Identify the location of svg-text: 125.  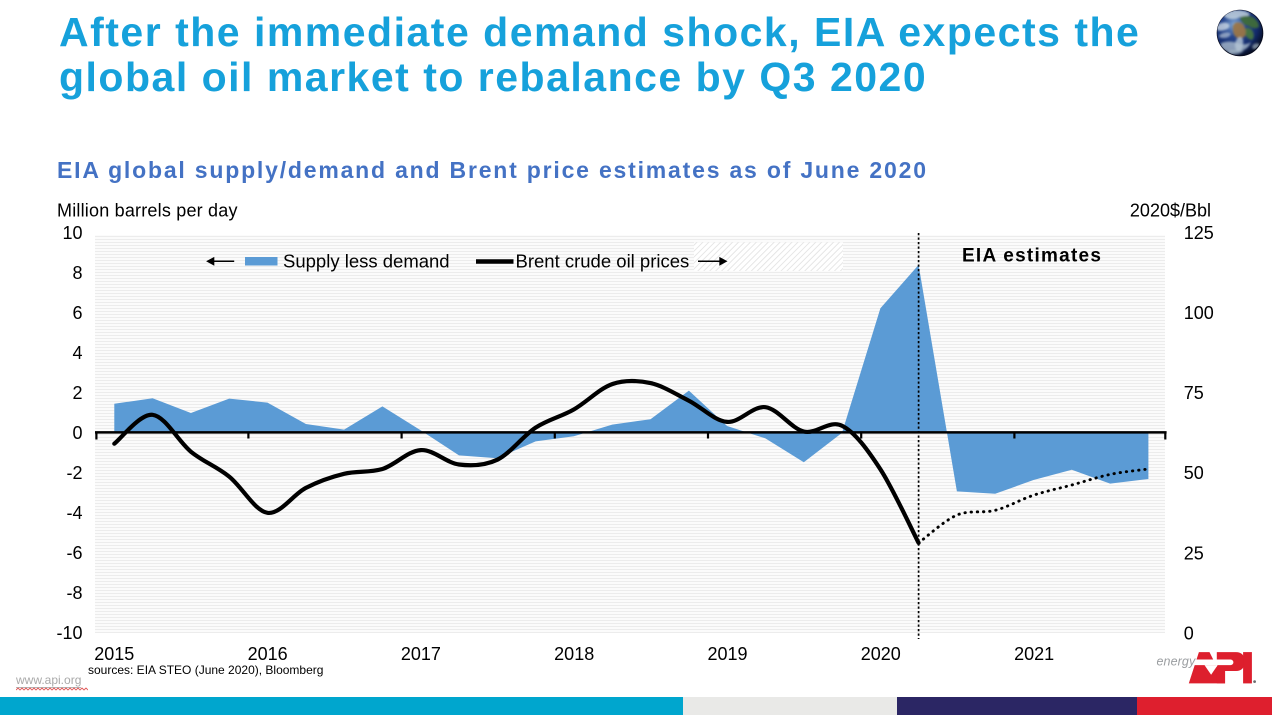
(1199, 233).